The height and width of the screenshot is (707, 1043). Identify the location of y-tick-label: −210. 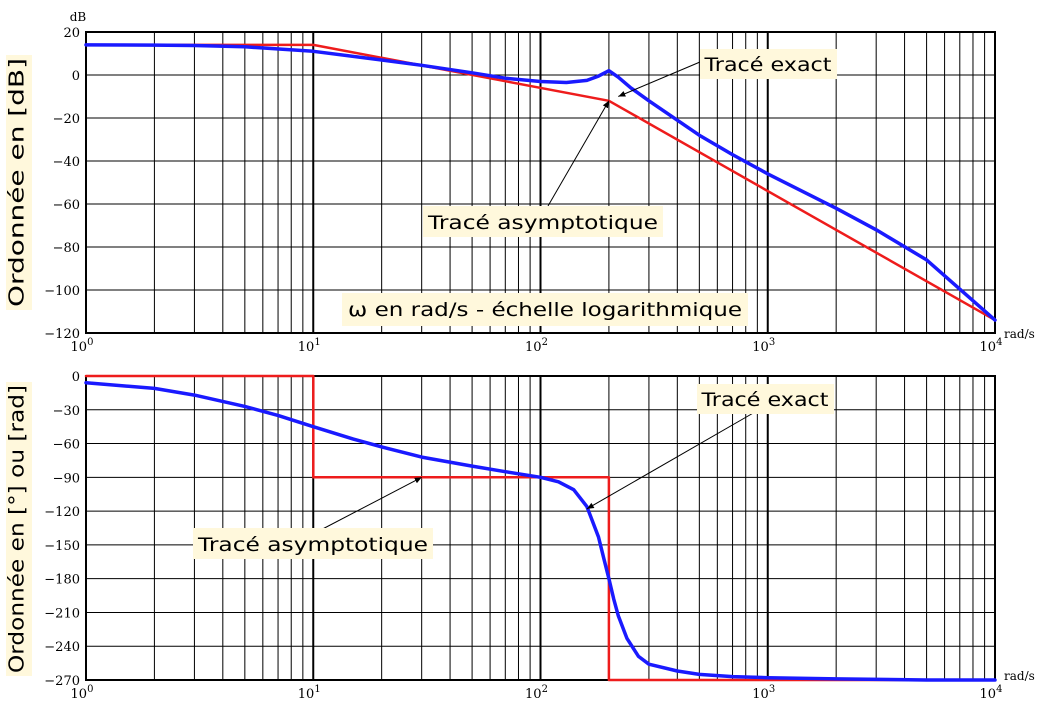
(62, 613).